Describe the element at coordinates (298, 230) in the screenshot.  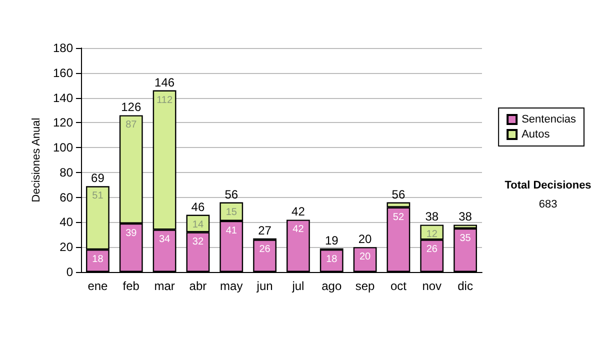
I see `data-label: 42` at that location.